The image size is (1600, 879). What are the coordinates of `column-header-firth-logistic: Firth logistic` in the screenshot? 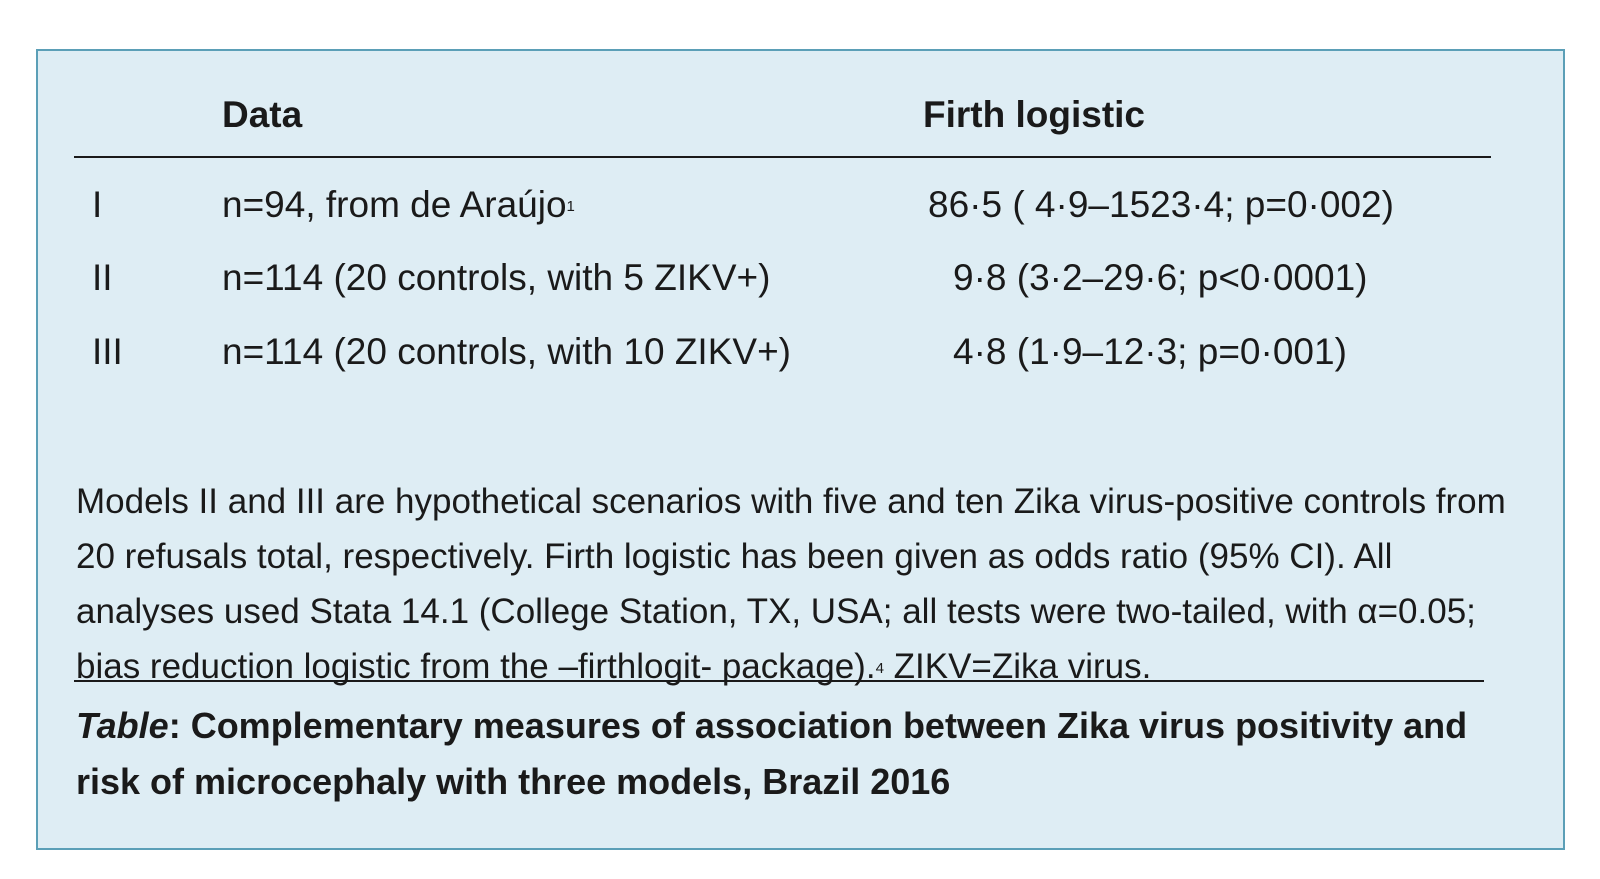 It's located at (1034, 114).